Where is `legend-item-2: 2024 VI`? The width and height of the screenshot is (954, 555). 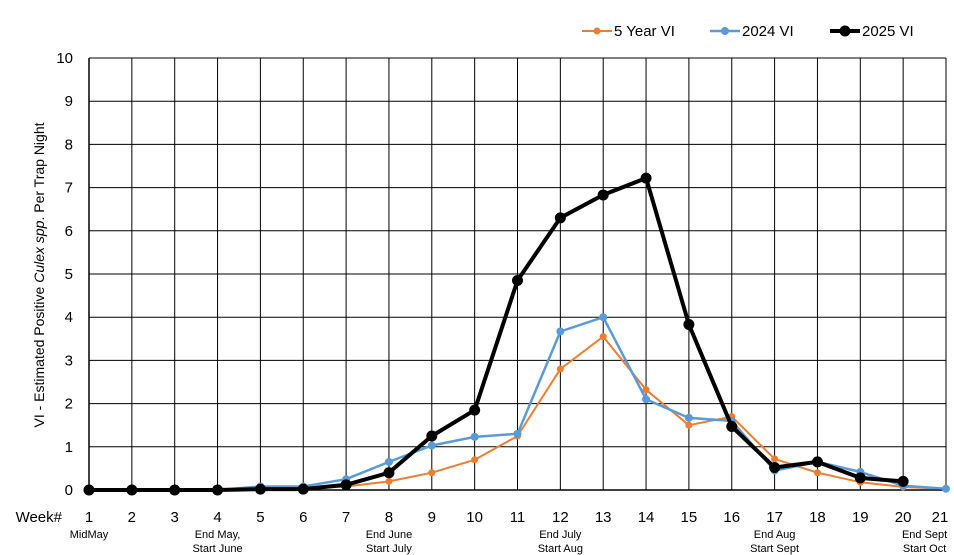 legend-item-2: 2024 VI is located at coordinates (752, 31).